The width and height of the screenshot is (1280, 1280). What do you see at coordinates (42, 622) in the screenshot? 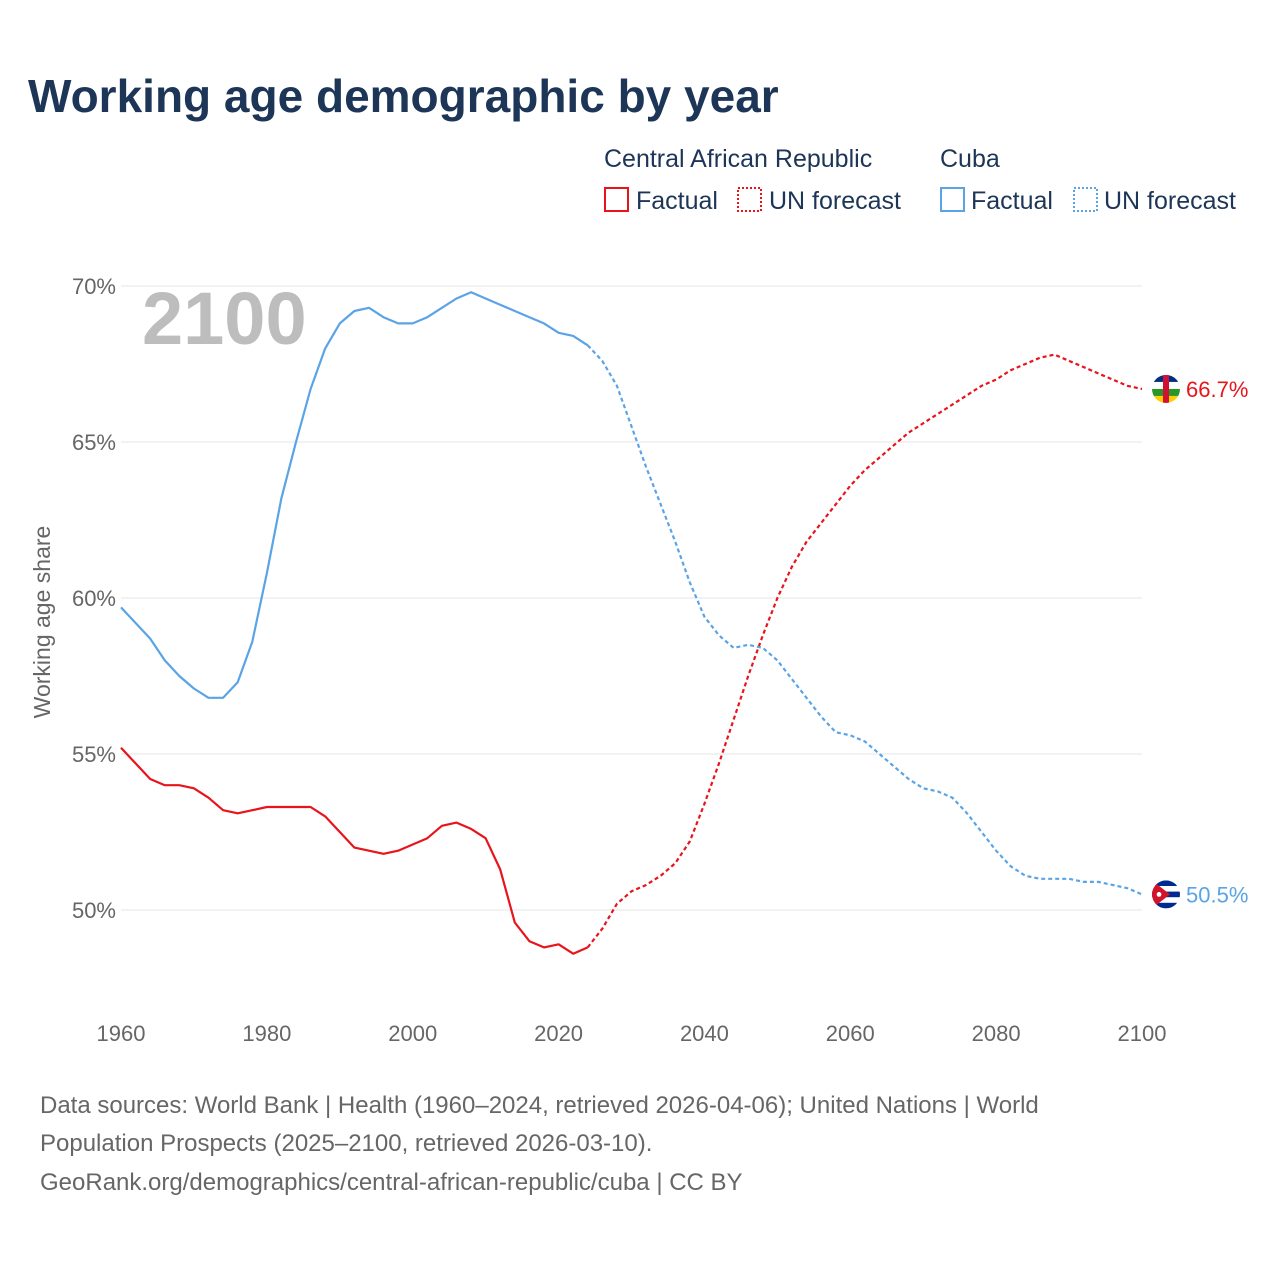
I see `y-axis-title: Working age share` at bounding box center [42, 622].